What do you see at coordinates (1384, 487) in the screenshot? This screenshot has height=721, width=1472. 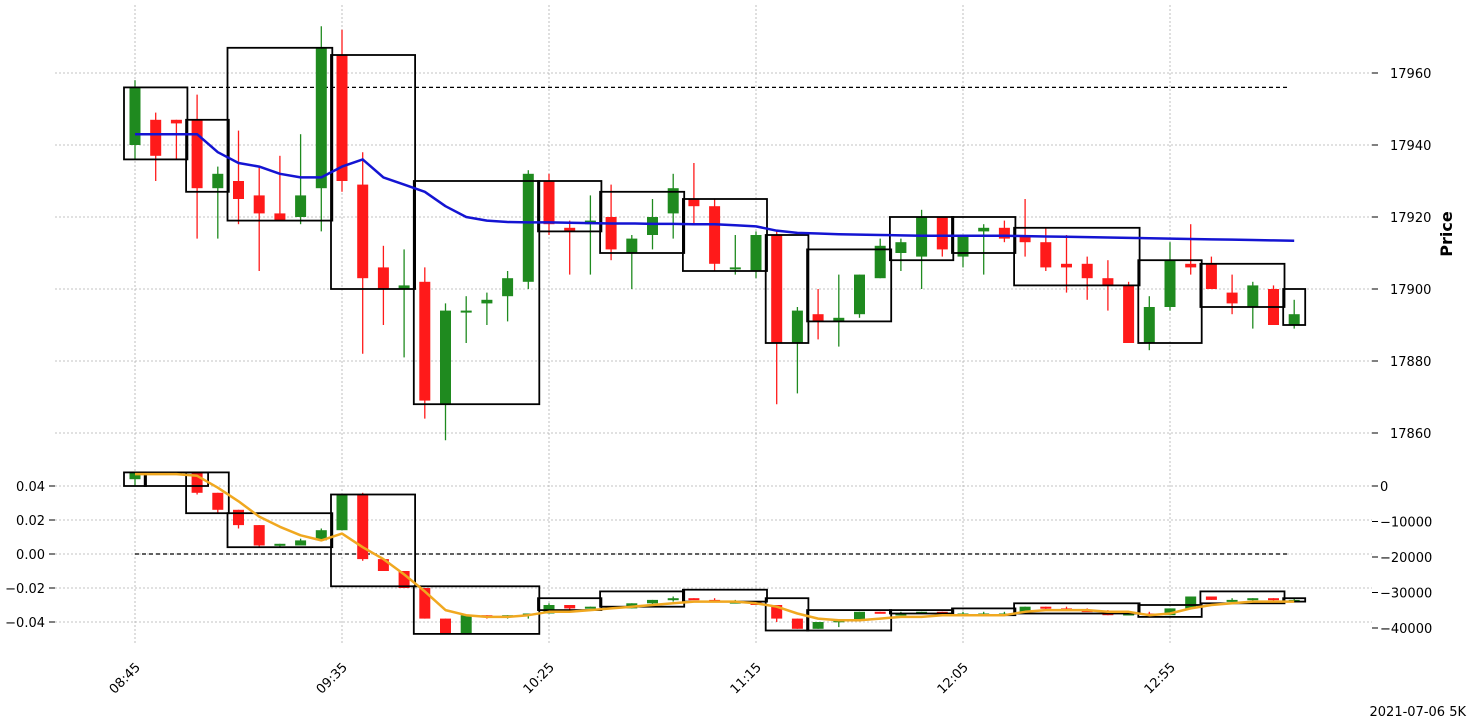 I see `osc-right-tick-label: 0` at bounding box center [1384, 487].